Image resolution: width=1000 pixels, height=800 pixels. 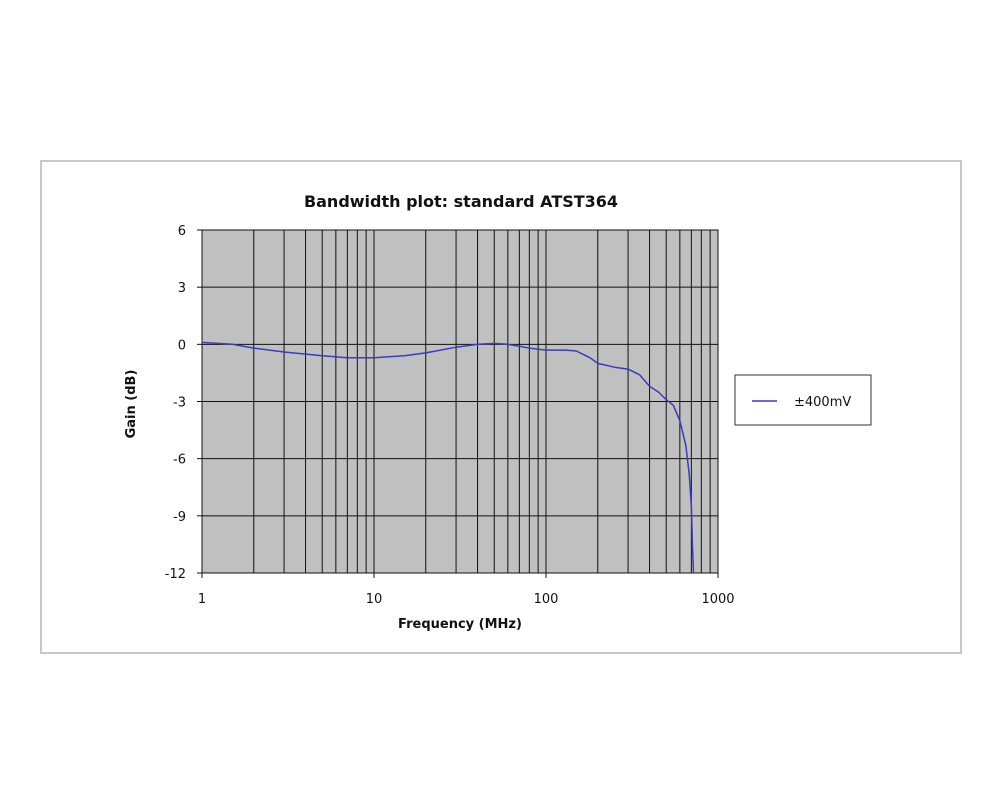 I want to click on x-tick-label: 100, so click(x=546, y=599).